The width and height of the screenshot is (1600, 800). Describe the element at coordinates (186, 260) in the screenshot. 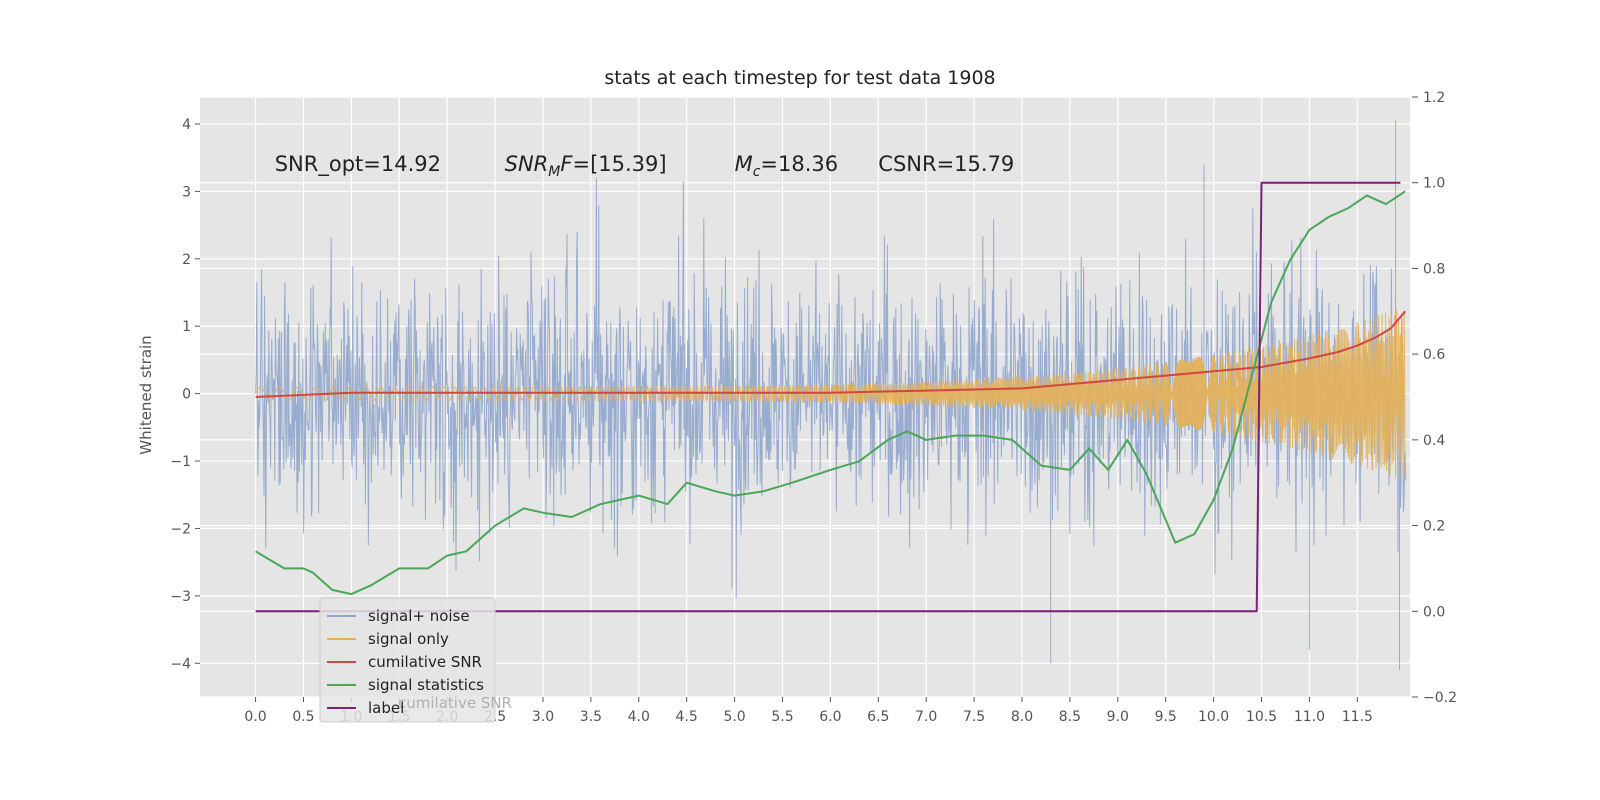

I see `y-tick-label: 2` at that location.